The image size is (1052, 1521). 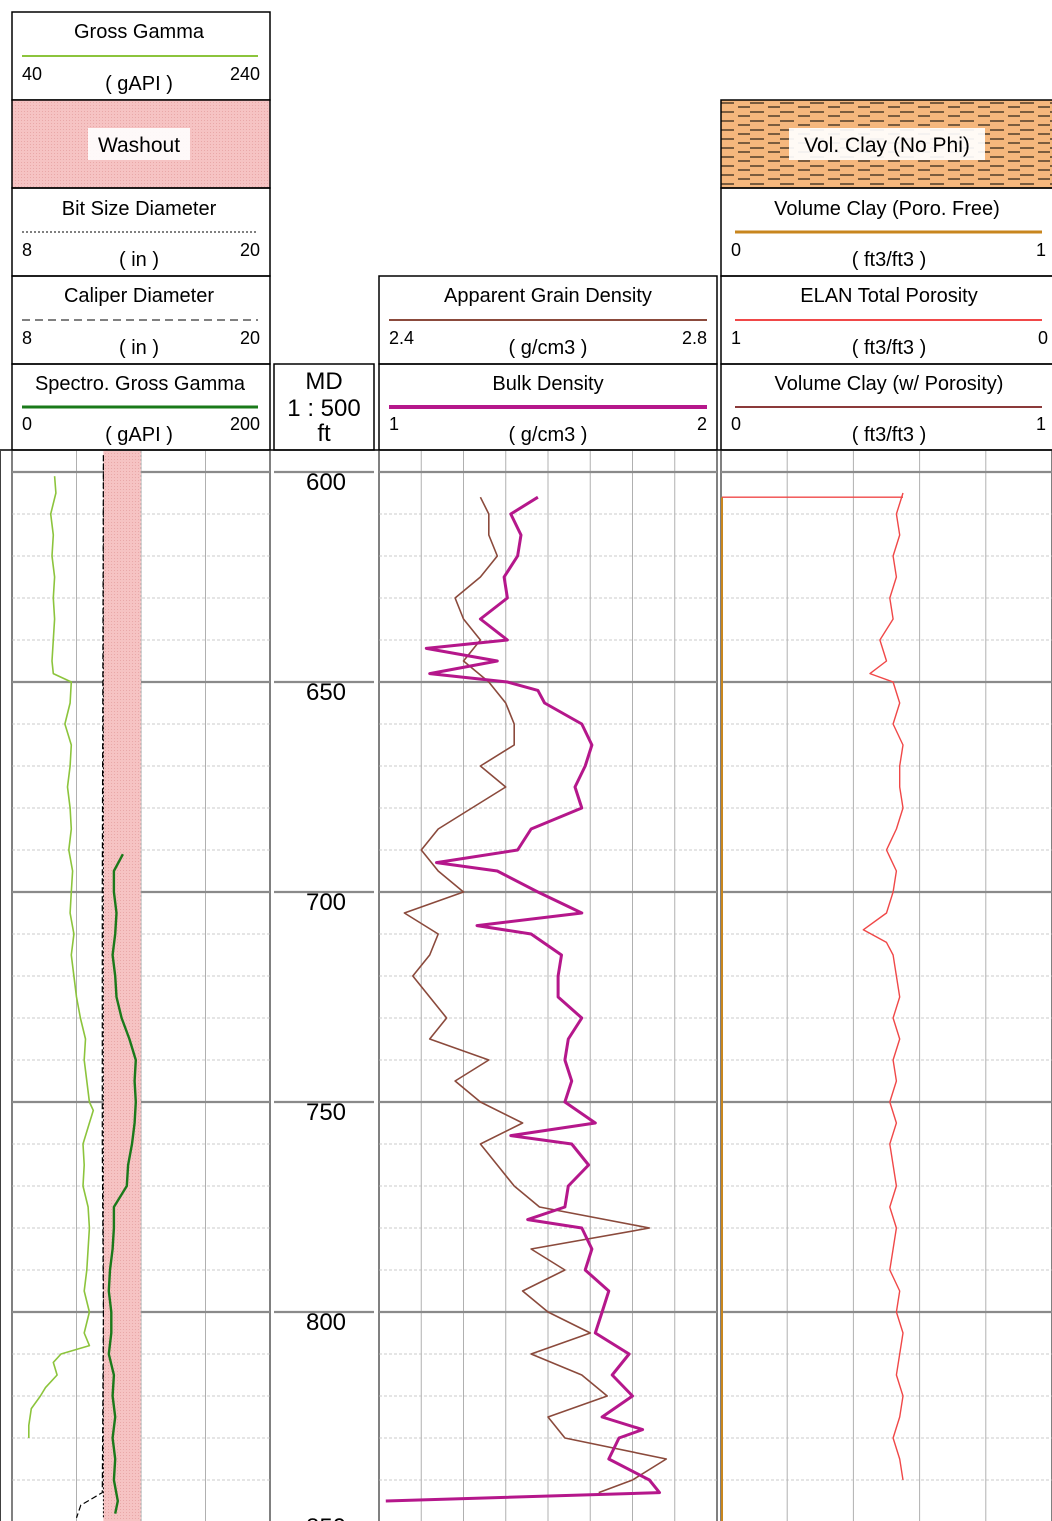 What do you see at coordinates (139, 296) in the screenshot?
I see `caliper-title: Caliper Diameter` at bounding box center [139, 296].